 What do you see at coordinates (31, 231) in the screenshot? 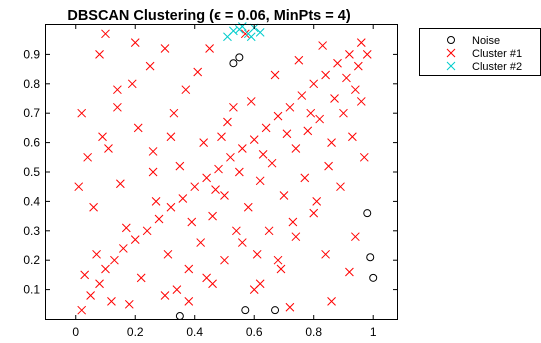
I see `y-tick-label: 0.3` at bounding box center [31, 231].